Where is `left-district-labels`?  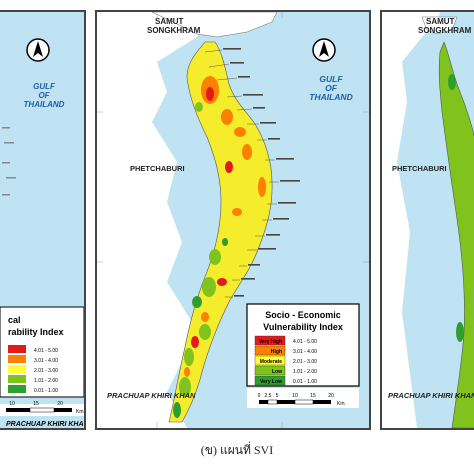
left-district-labels is located at coordinates (9, 161).